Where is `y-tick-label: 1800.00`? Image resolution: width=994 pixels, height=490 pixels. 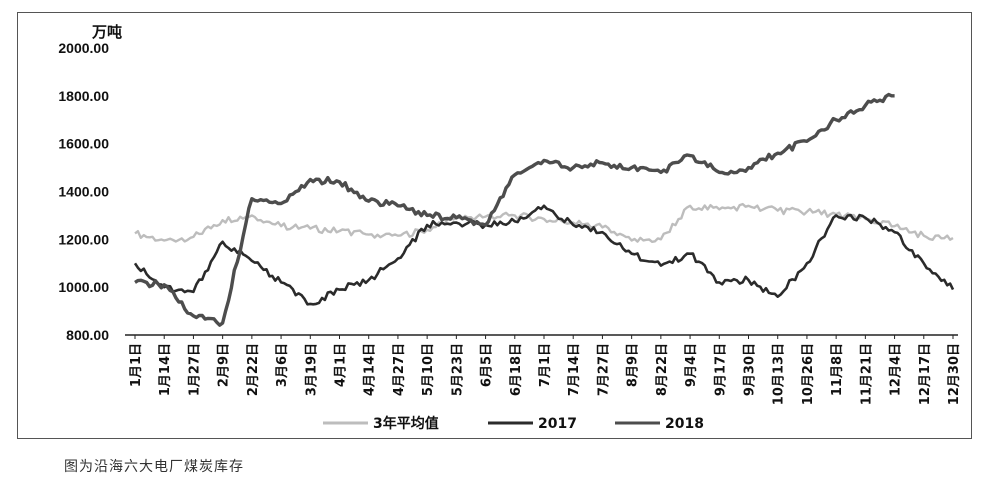 y-tick-label: 1800.00 is located at coordinates (83, 96).